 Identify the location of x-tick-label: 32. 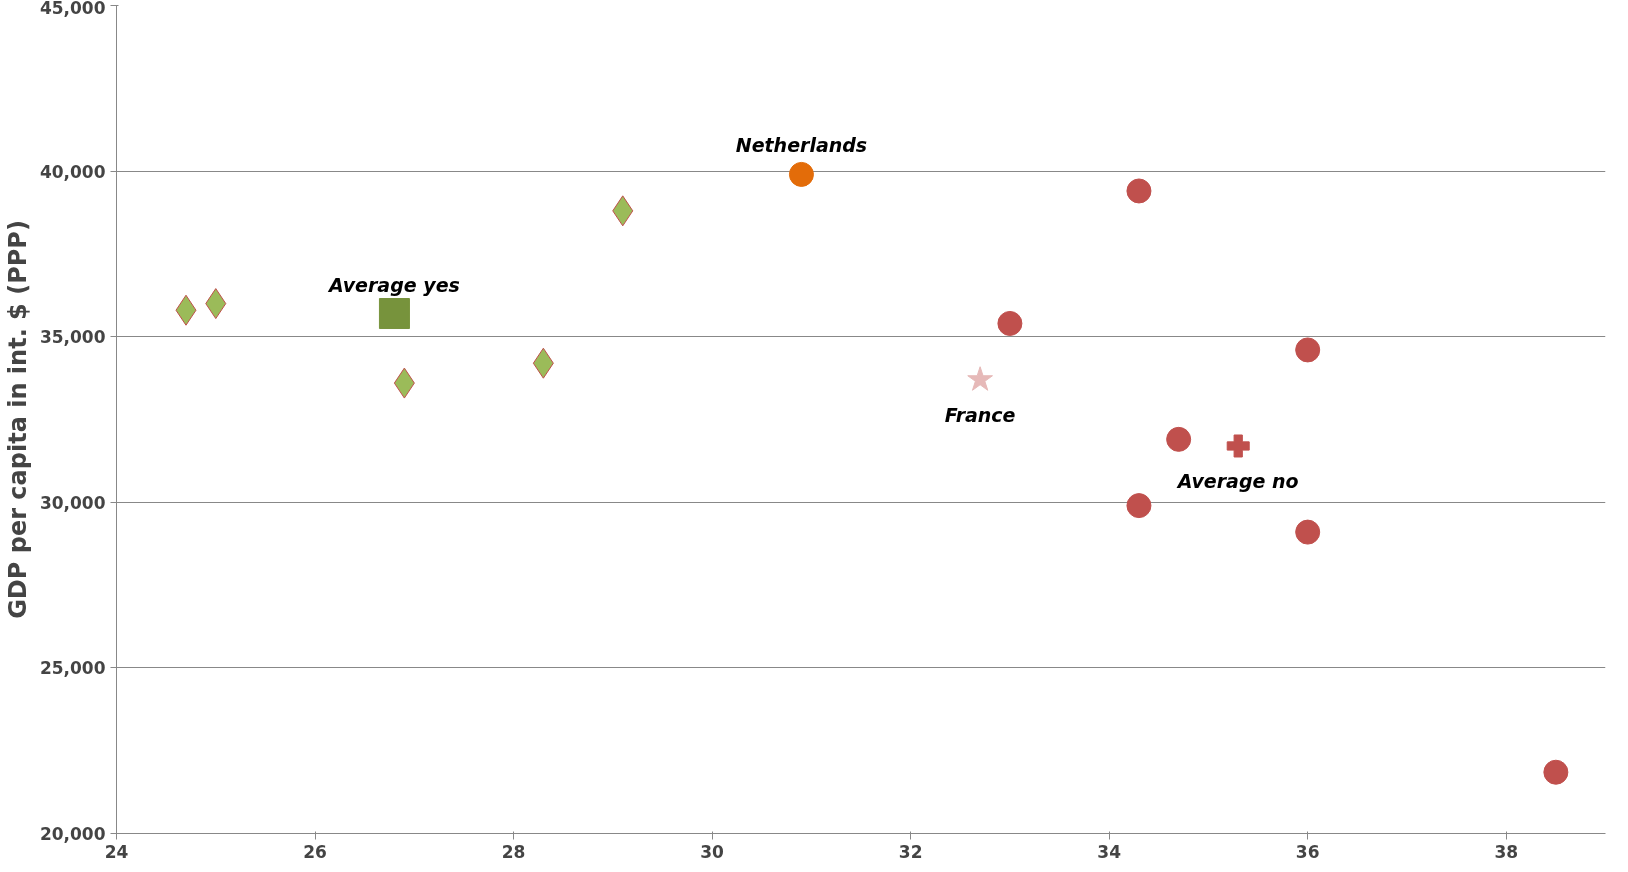
(910, 851).